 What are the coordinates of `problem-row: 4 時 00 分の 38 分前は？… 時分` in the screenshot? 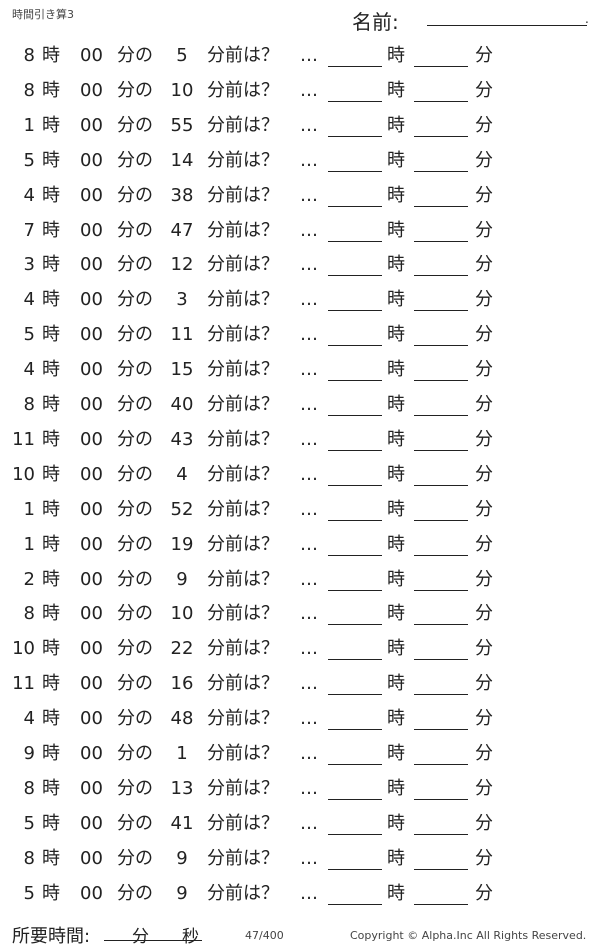 It's located at (300, 201).